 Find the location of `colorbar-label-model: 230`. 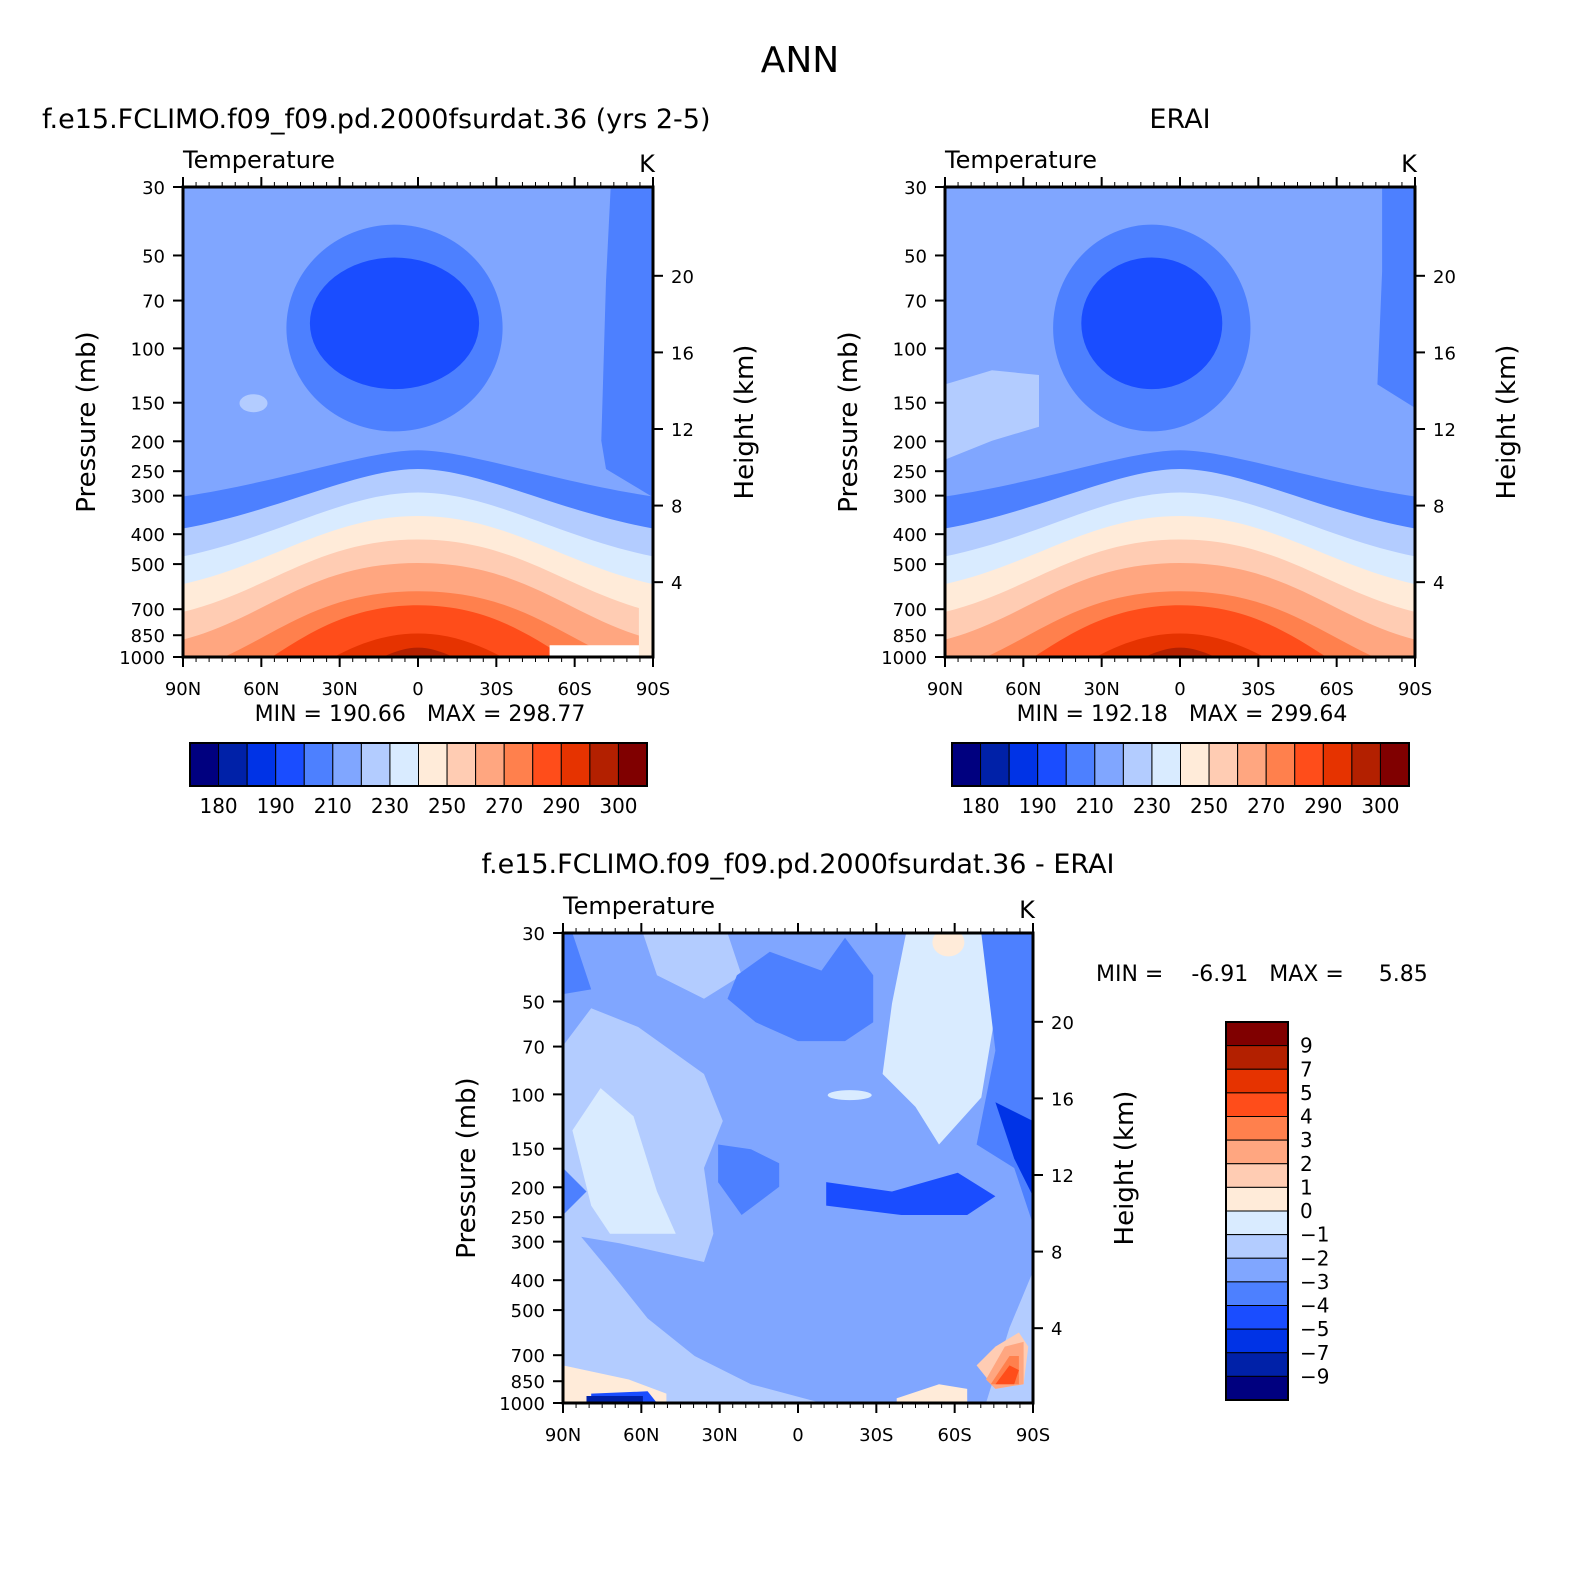

colorbar-label-model: 230 is located at coordinates (390, 806).